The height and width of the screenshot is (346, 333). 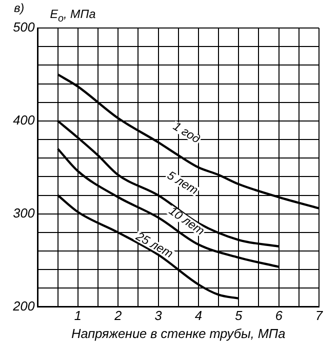 I want to click on x-tick-label: 5, so click(x=239, y=316).